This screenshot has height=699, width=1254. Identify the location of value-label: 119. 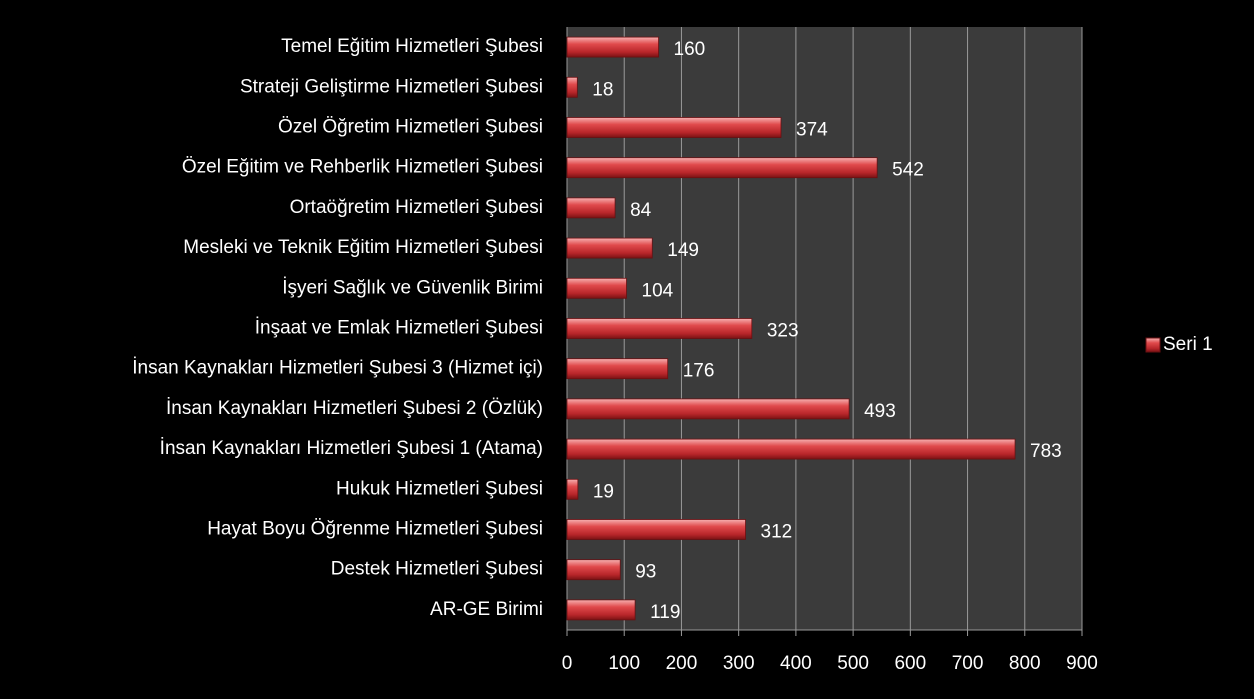
(665, 612).